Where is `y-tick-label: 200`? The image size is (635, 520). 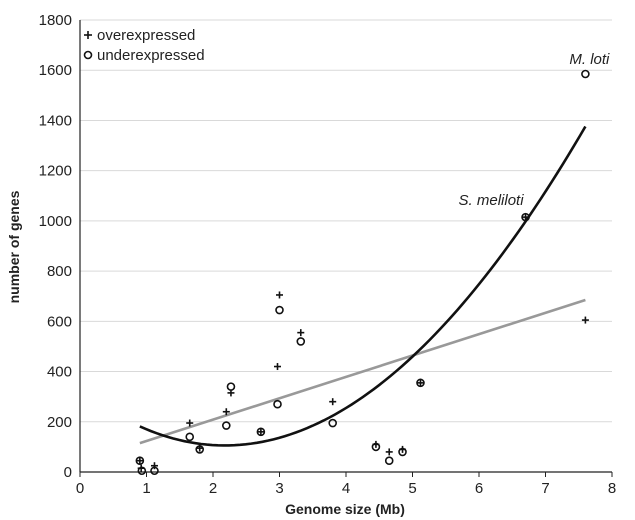 y-tick-label: 200 is located at coordinates (59, 422).